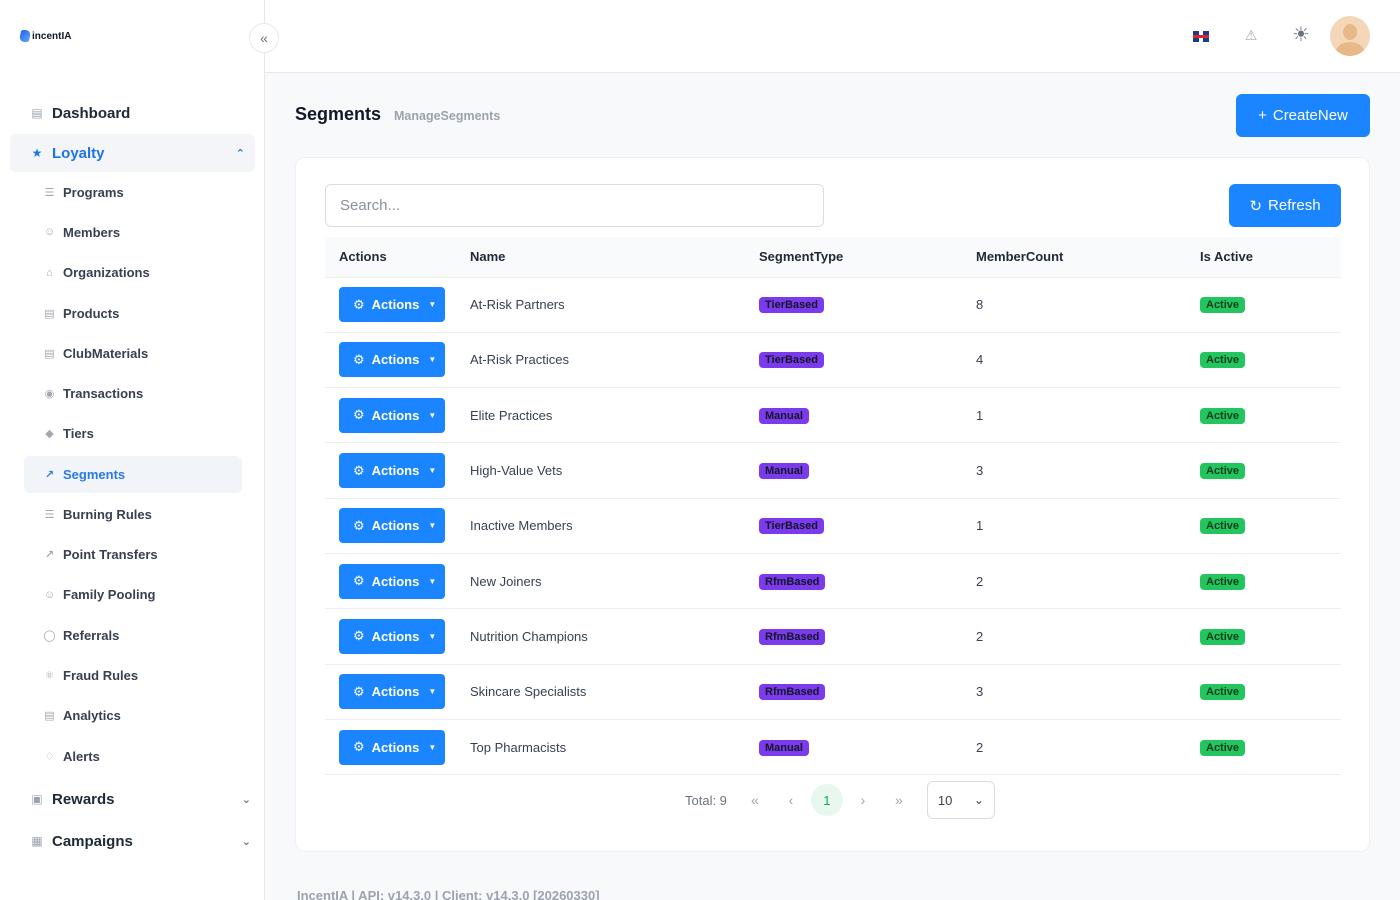 This screenshot has height=900, width=1400. What do you see at coordinates (132, 635) in the screenshot?
I see `sidebar-item-referrals: ◯ Referrals` at bounding box center [132, 635].